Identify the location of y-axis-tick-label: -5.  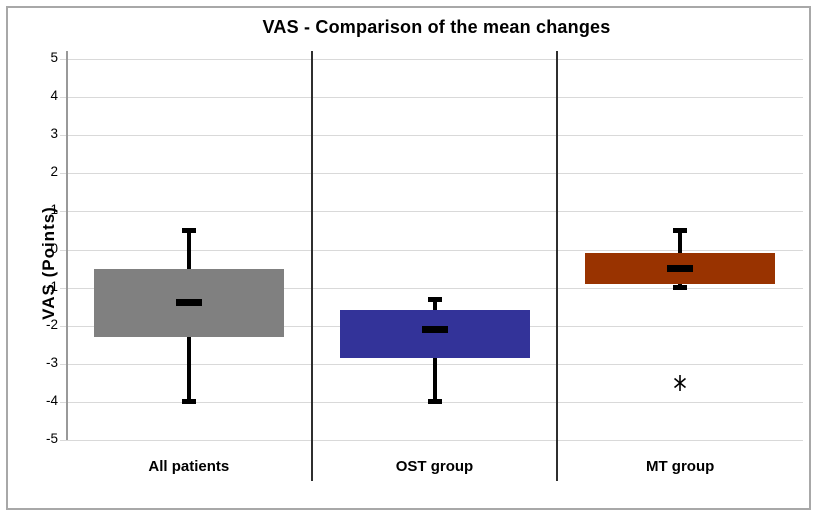
(51, 438).